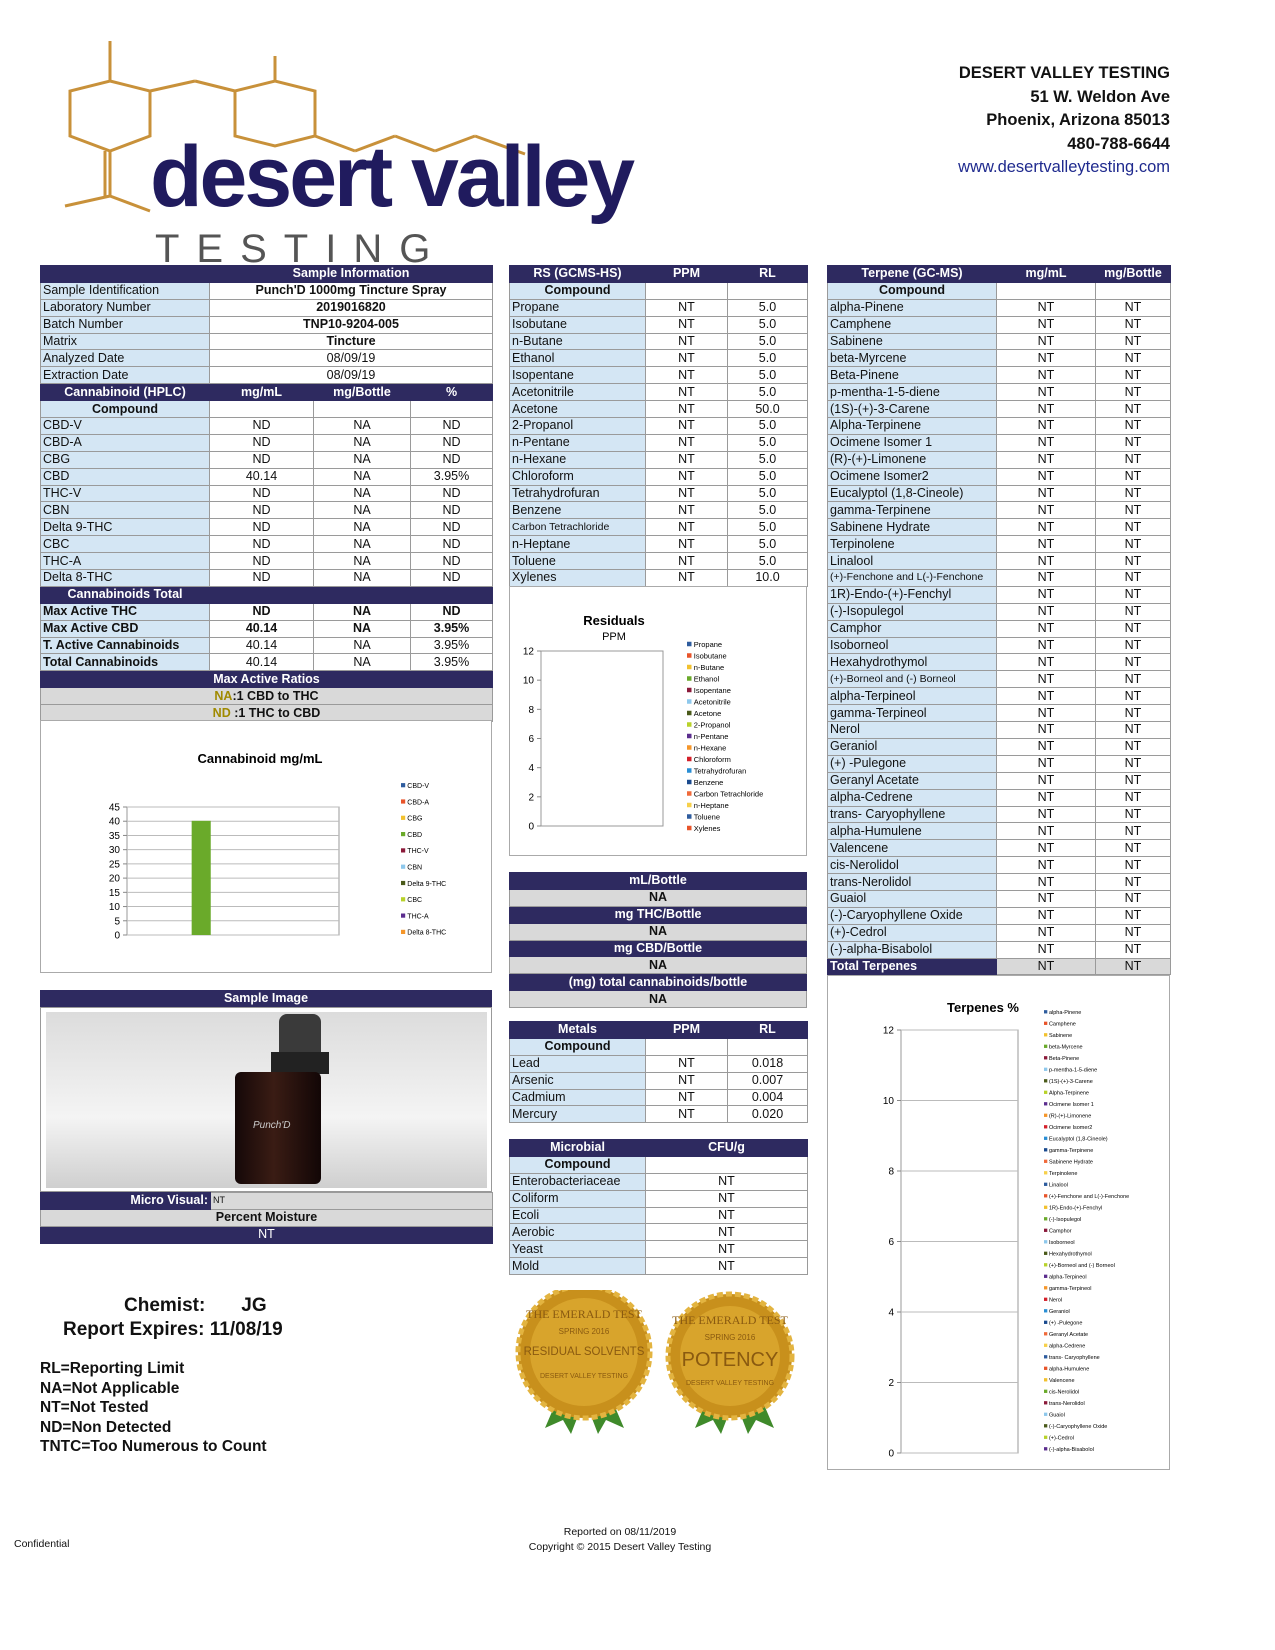 The width and height of the screenshot is (1275, 1650). Describe the element at coordinates (658, 578) in the screenshot. I see `table-row: Xylenes NT 10.0` at that location.